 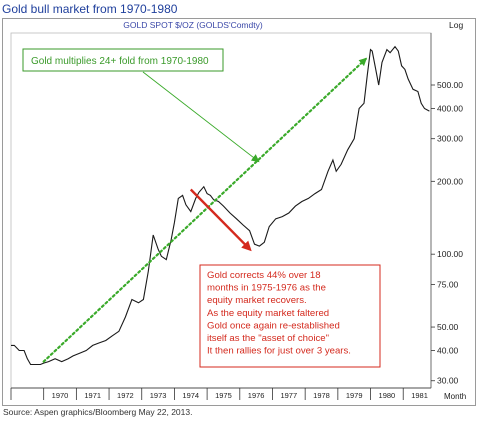 I want to click on x-tick-label: 1970, so click(x=60, y=395).